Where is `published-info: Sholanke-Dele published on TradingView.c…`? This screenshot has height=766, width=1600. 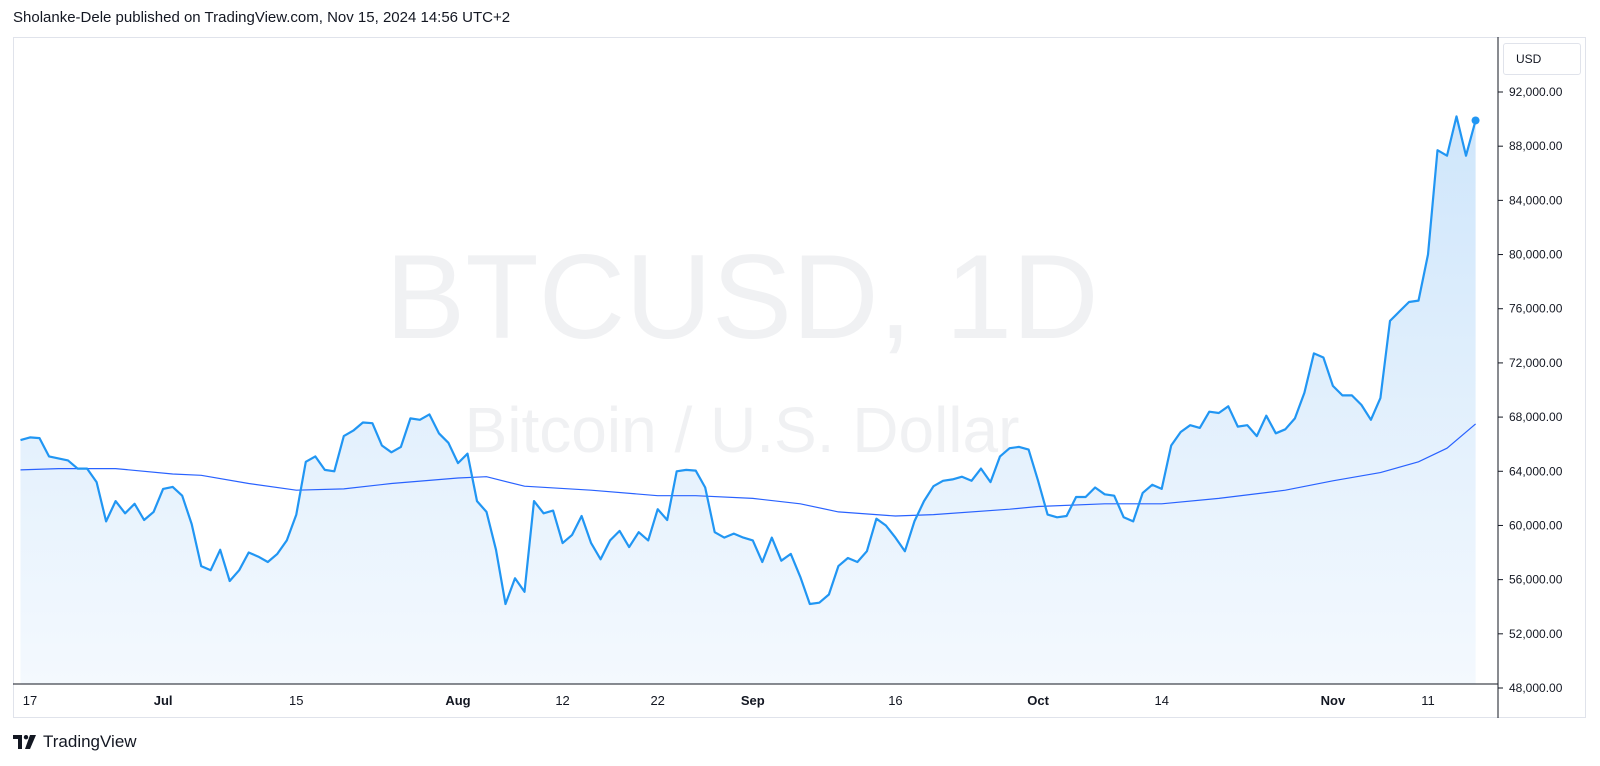
published-info: Sholanke-Dele published on TradingView.c… is located at coordinates (262, 17).